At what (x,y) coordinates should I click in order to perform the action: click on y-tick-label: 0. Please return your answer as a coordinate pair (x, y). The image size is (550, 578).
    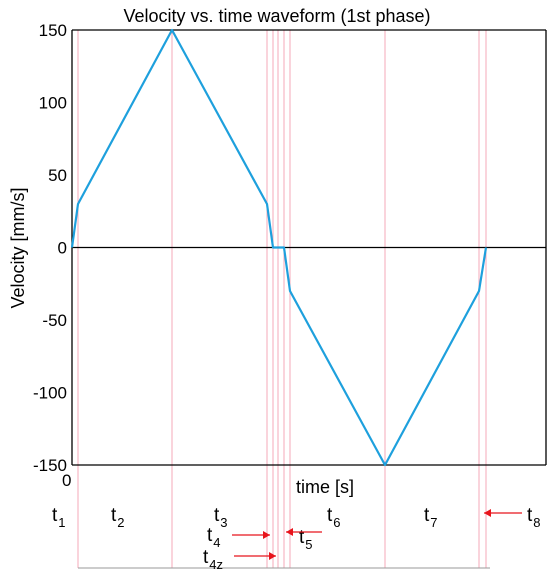
    Looking at the image, I should click on (62, 248).